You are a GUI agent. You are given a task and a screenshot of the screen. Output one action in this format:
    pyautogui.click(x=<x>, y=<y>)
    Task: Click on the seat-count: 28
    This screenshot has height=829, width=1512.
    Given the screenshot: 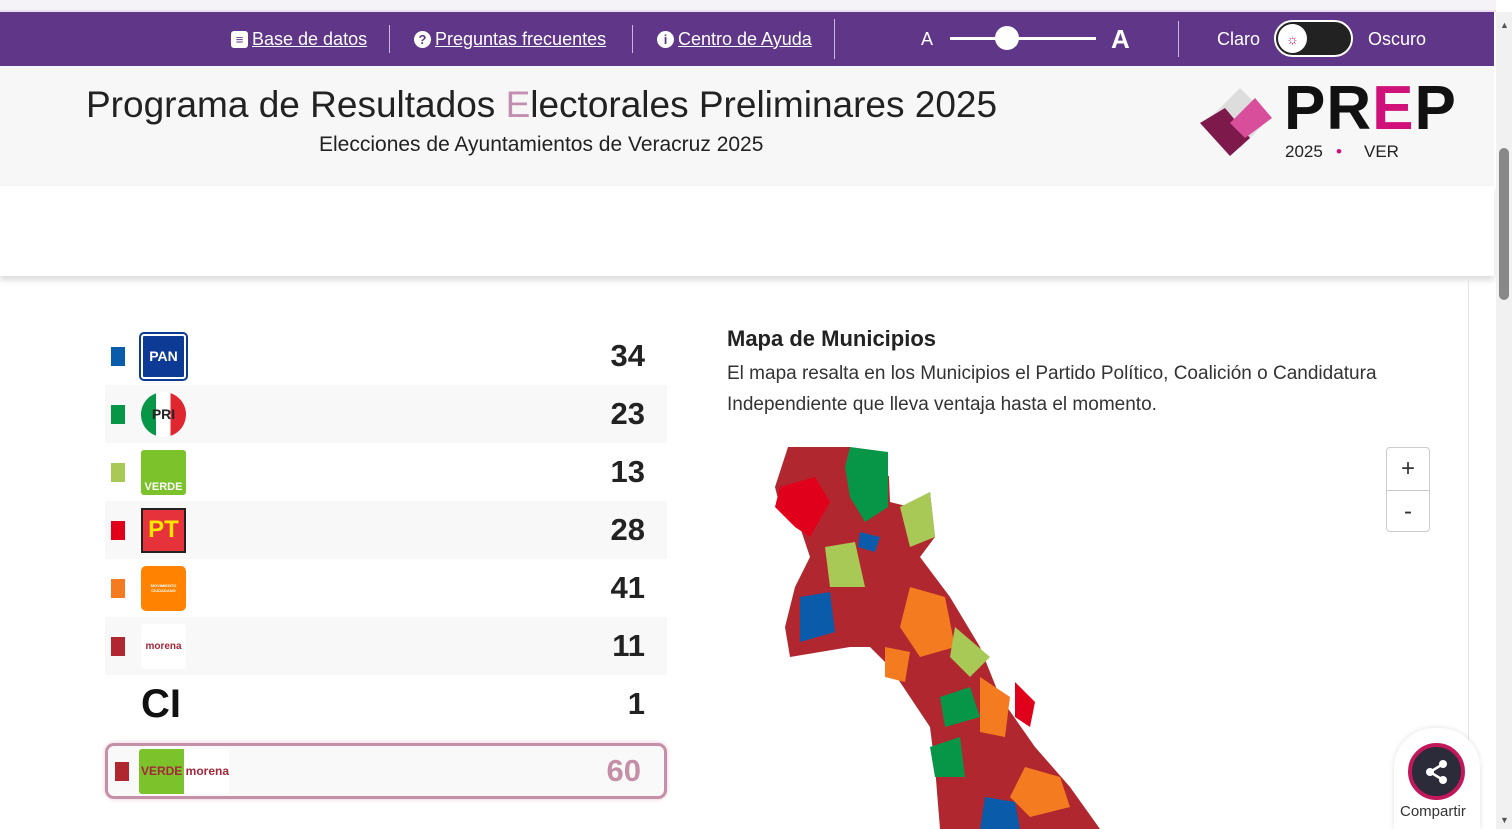 What is the action you would take?
    pyautogui.click(x=627, y=529)
    